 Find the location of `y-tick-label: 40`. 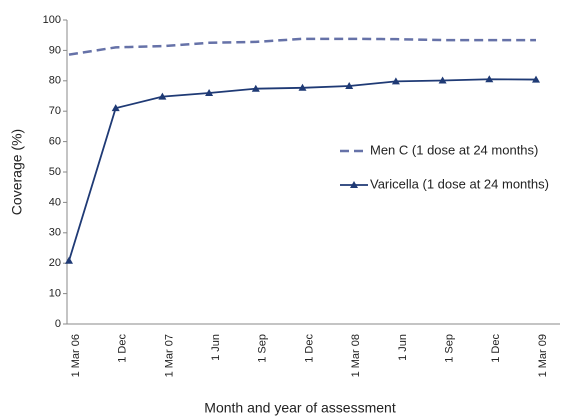

y-tick-label: 40 is located at coordinates (55, 202).